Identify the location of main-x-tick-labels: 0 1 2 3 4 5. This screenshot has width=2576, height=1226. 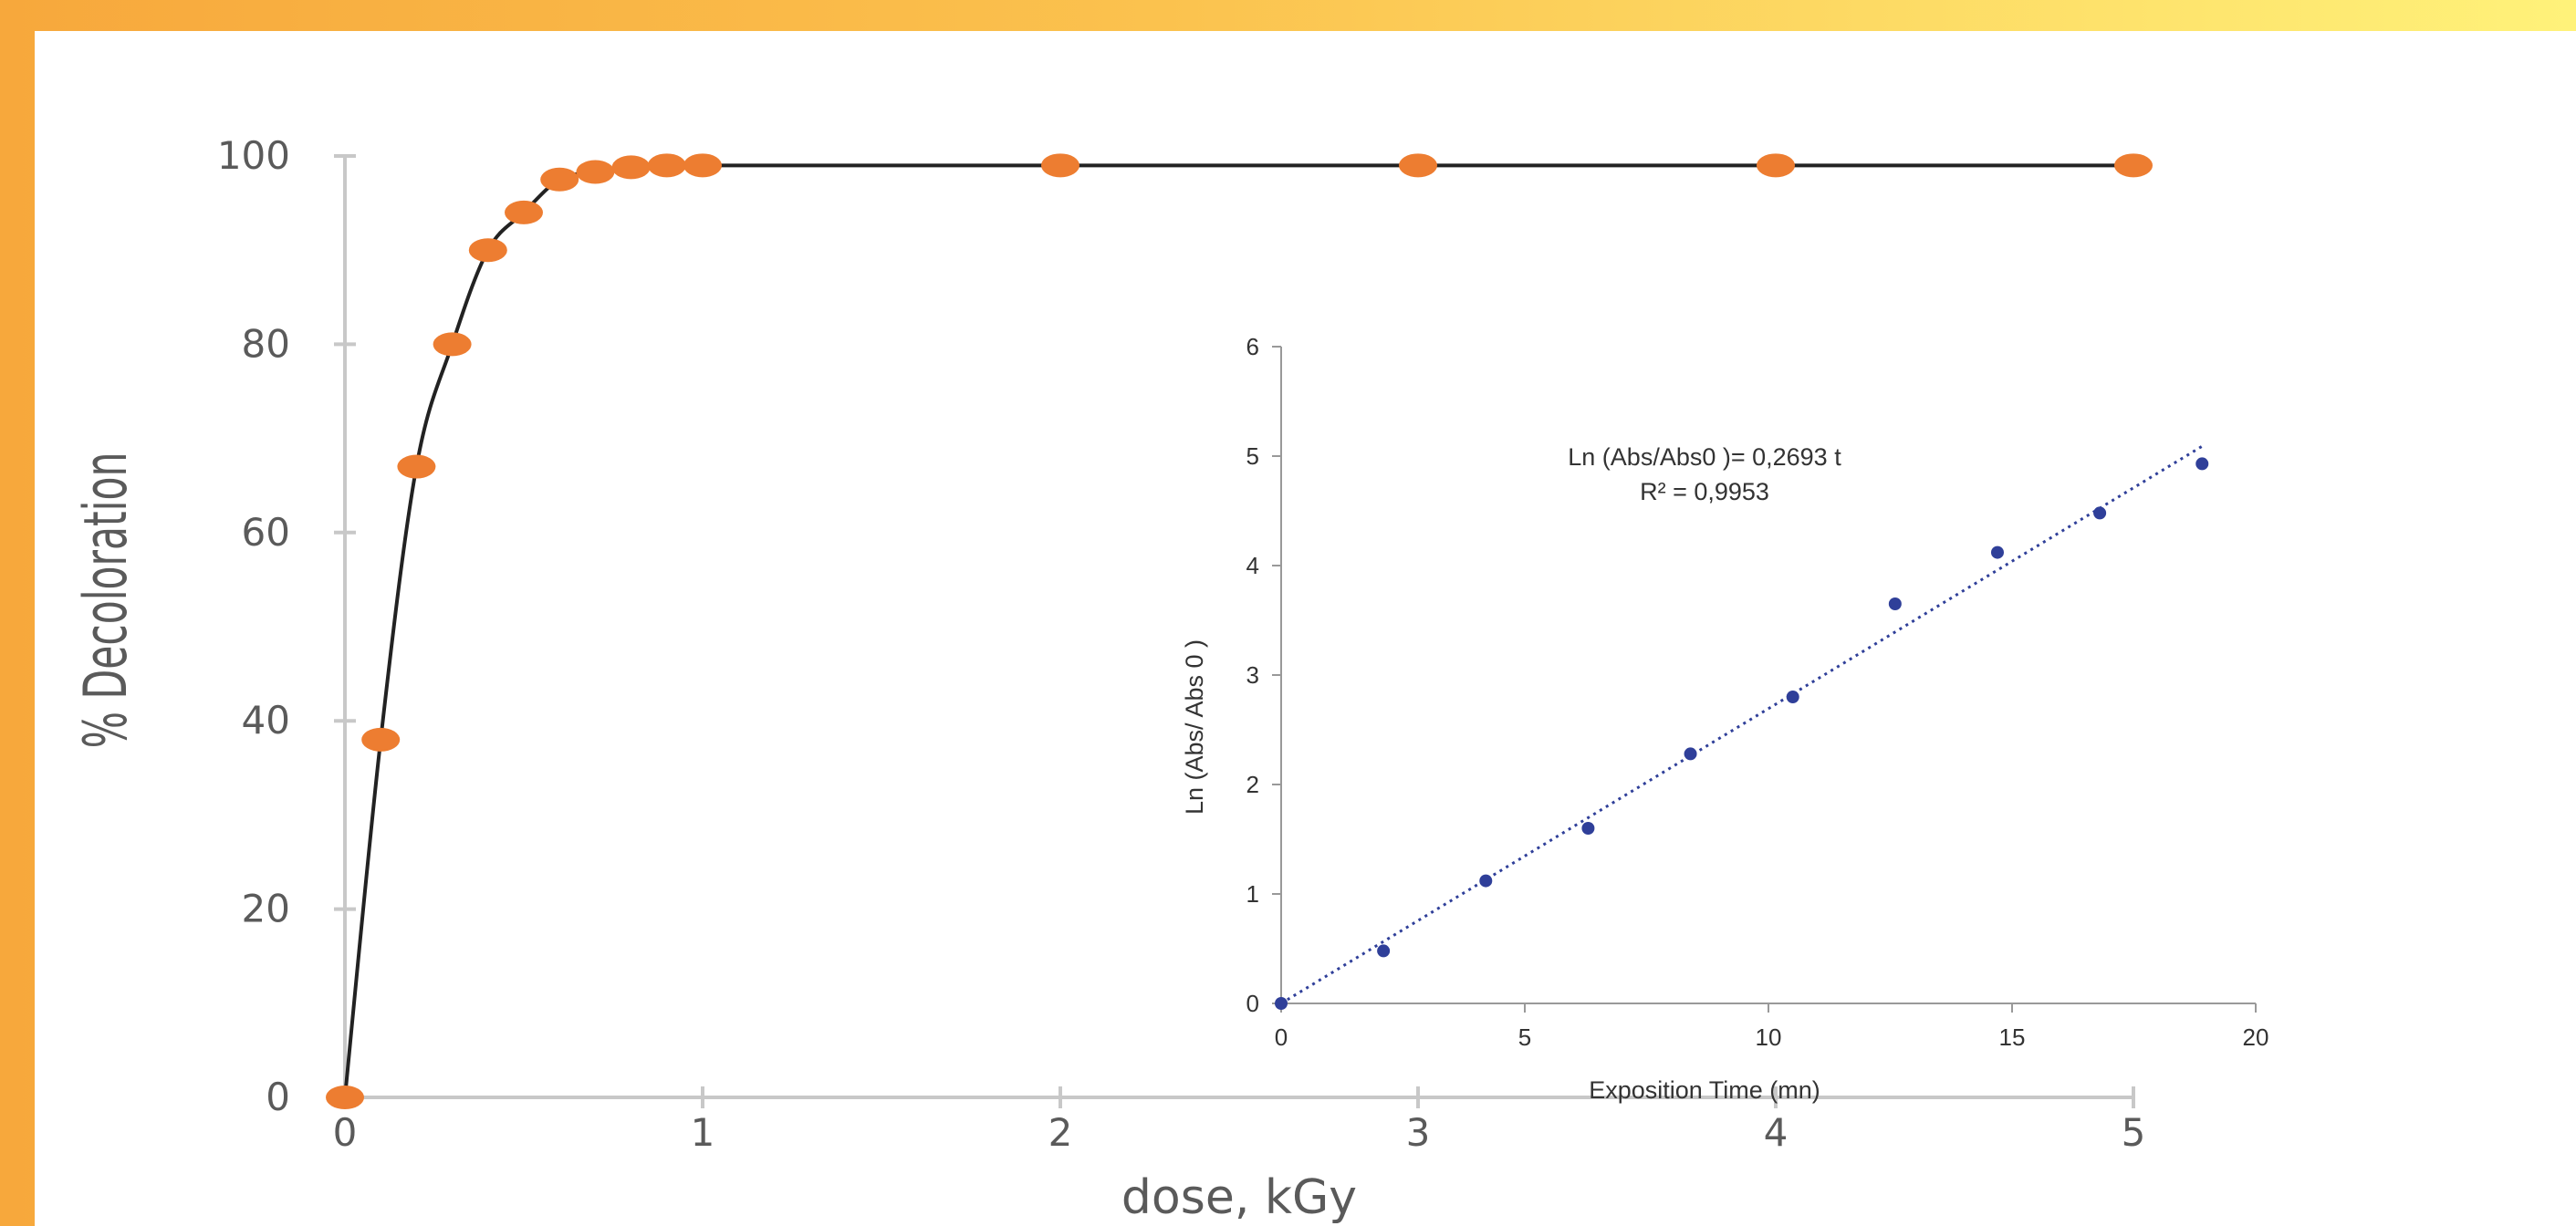
(1239, 1132).